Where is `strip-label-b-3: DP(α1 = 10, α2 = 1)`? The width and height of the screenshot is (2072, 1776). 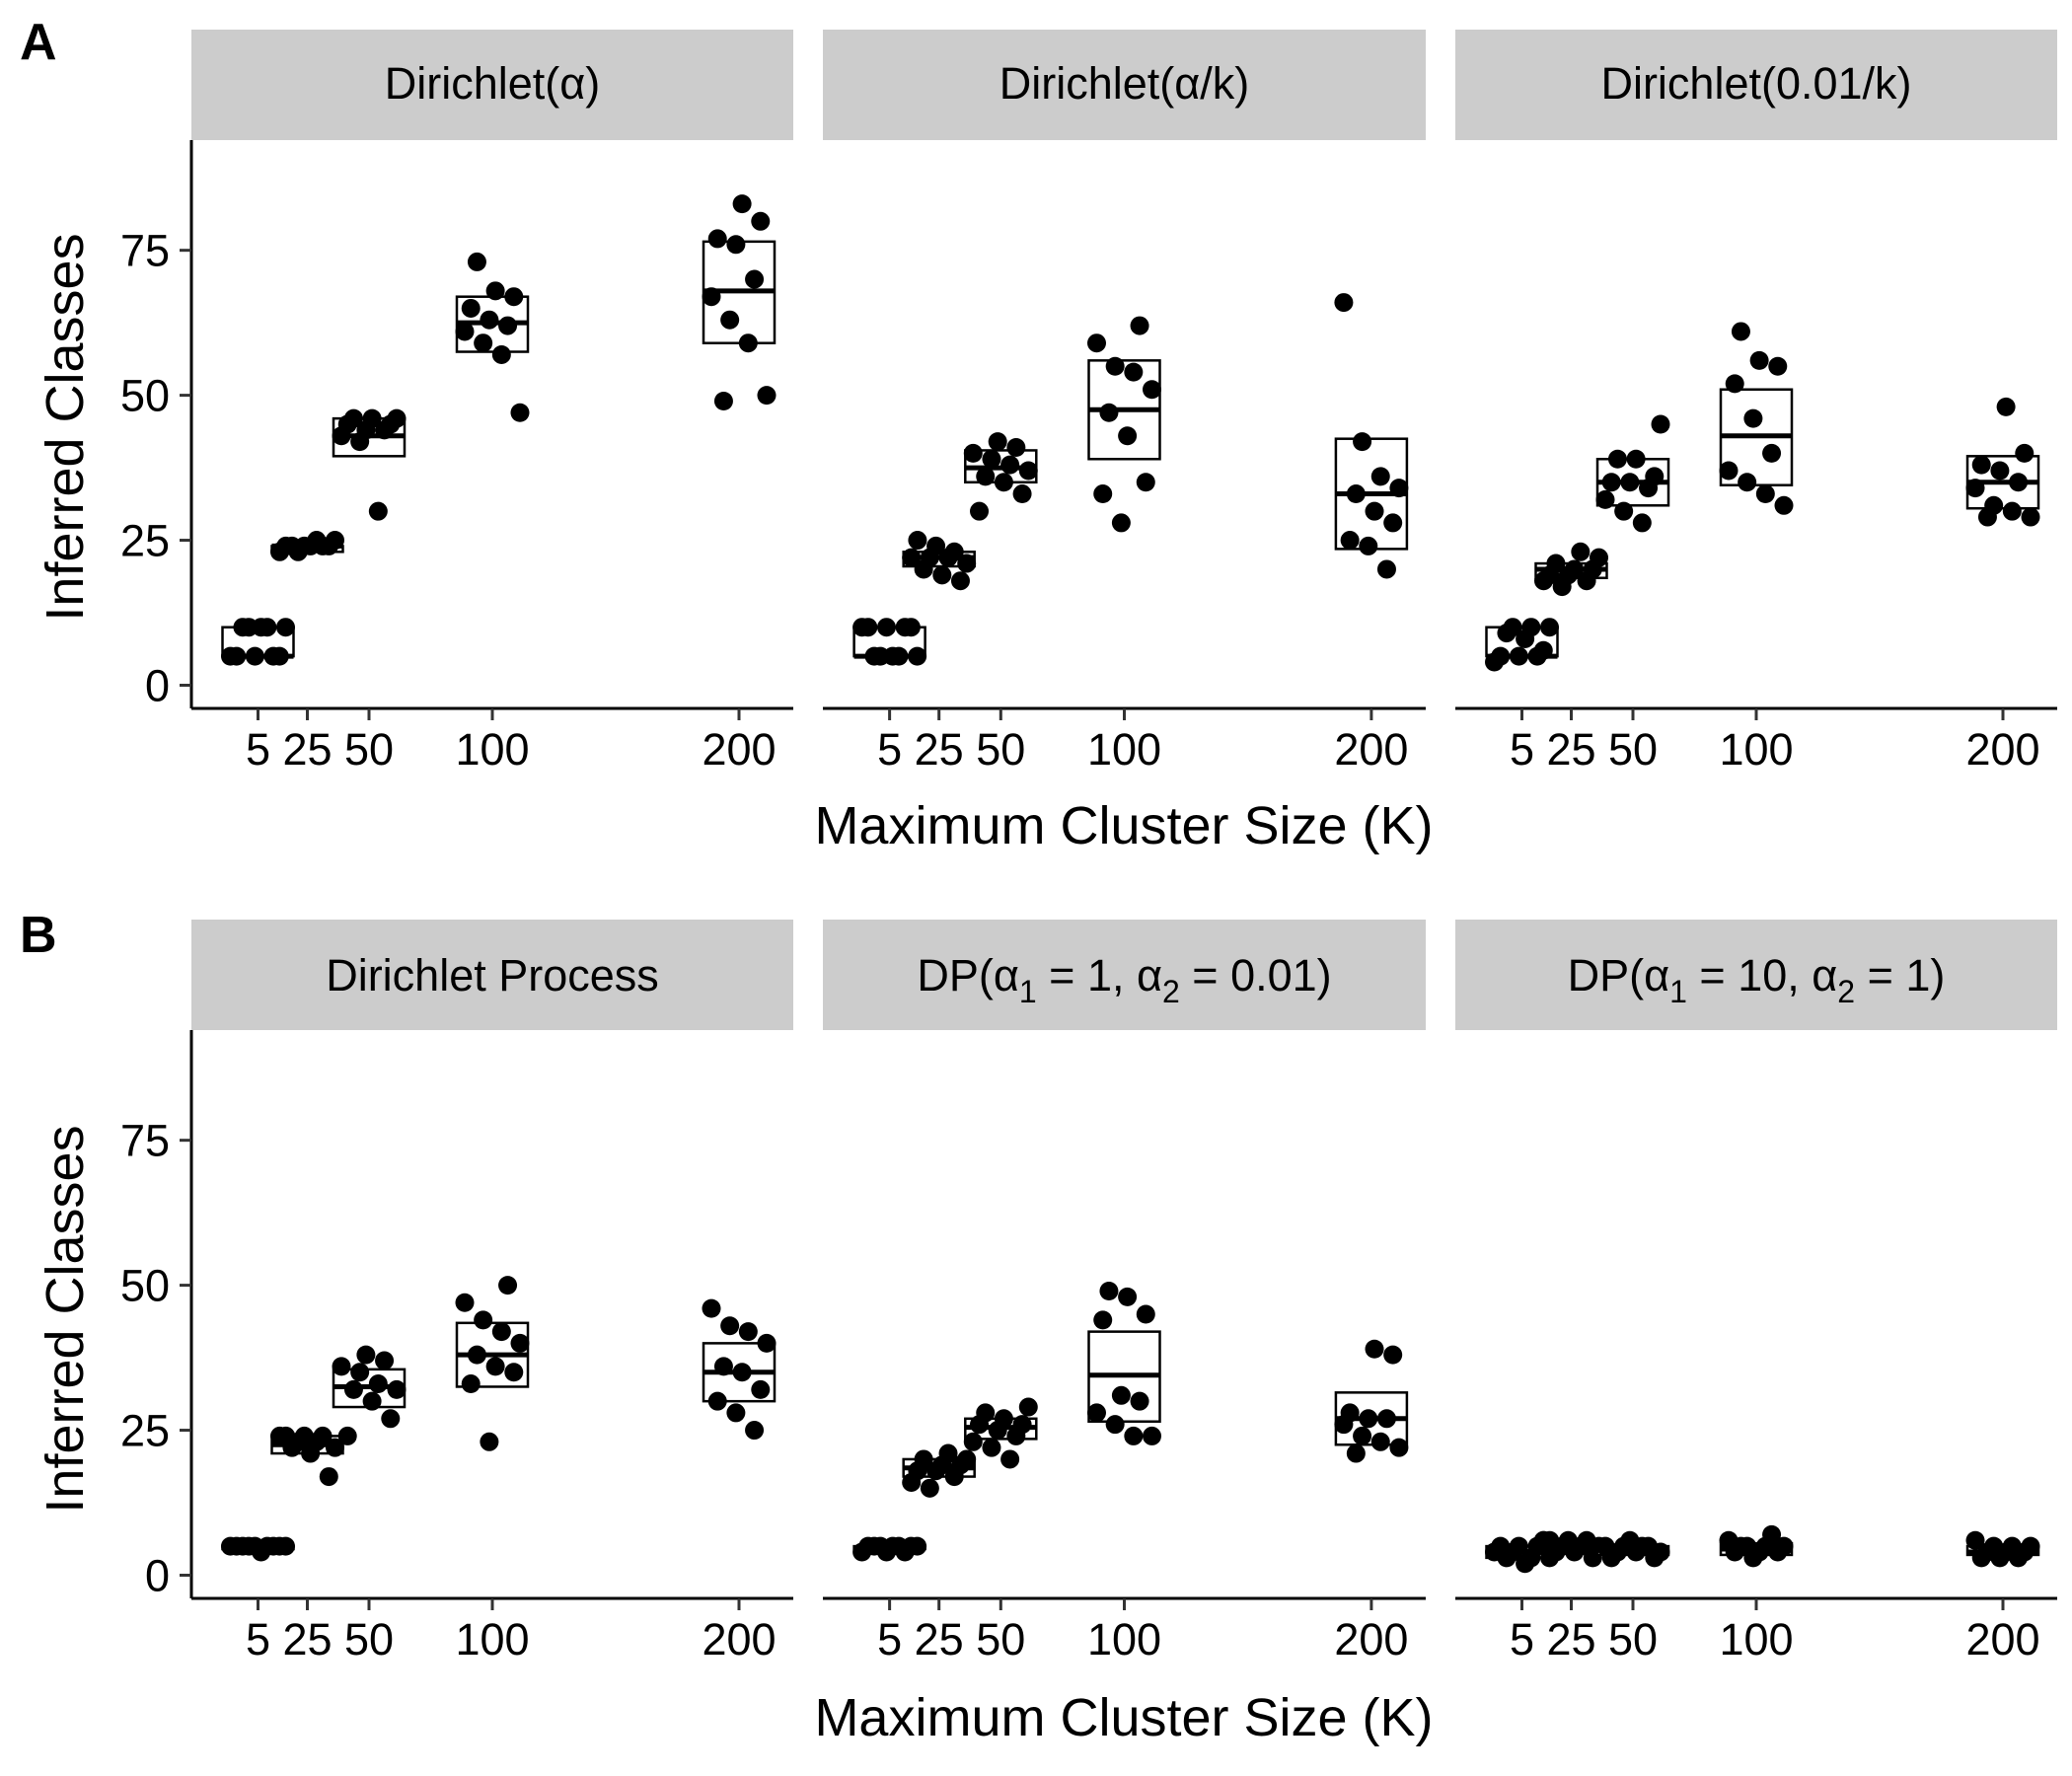 strip-label-b-3: DP(α1 = 10, α2 = 1) is located at coordinates (1757, 980).